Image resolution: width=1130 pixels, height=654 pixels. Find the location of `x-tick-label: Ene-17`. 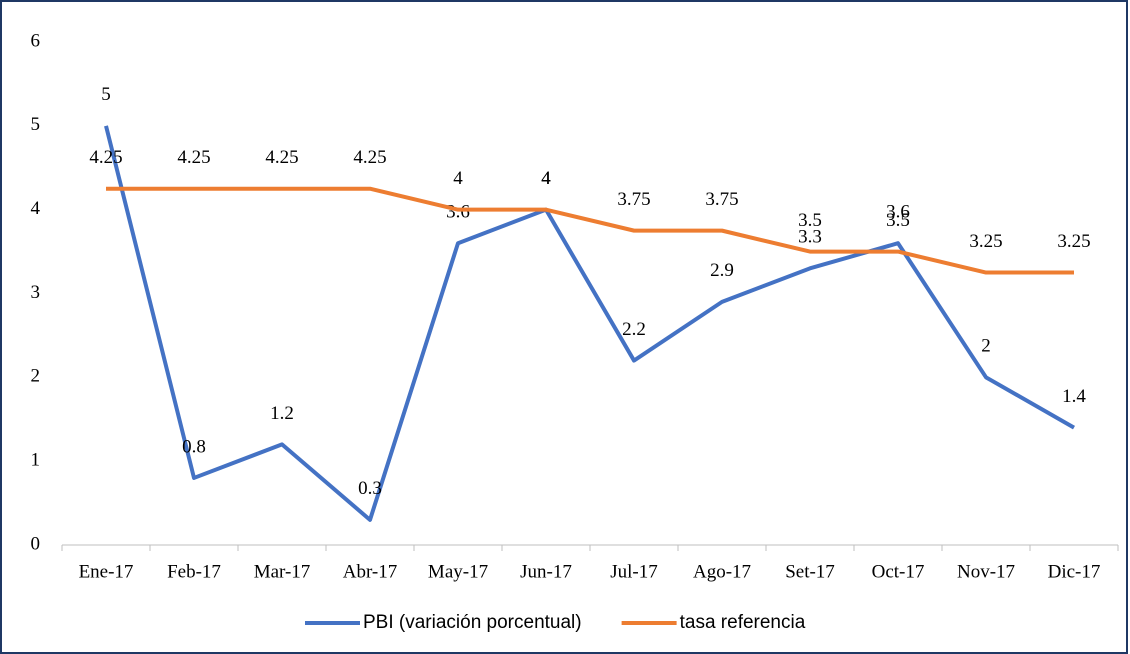

x-tick-label: Ene-17 is located at coordinates (106, 571).